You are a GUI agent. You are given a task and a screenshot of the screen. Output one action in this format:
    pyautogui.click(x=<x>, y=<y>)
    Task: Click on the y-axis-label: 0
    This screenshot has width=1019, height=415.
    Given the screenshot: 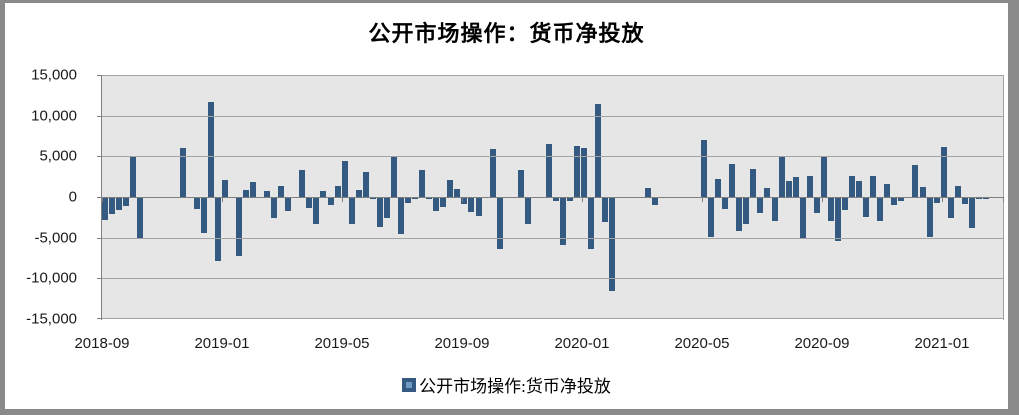 What is the action you would take?
    pyautogui.click(x=72, y=197)
    